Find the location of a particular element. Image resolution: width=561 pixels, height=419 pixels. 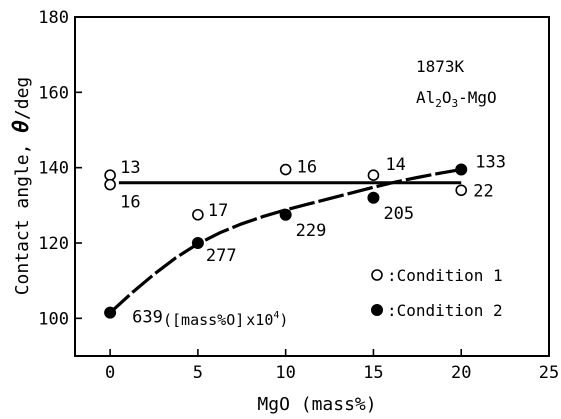

point-label: 17 is located at coordinates (218, 211).